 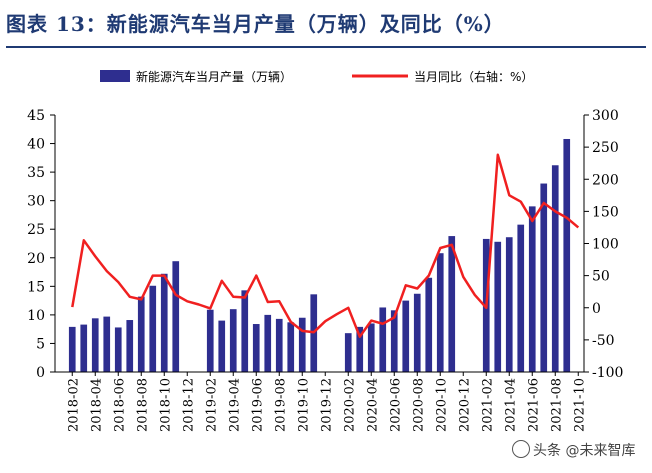 I want to click on left-tick-label: 5, so click(x=40, y=344).